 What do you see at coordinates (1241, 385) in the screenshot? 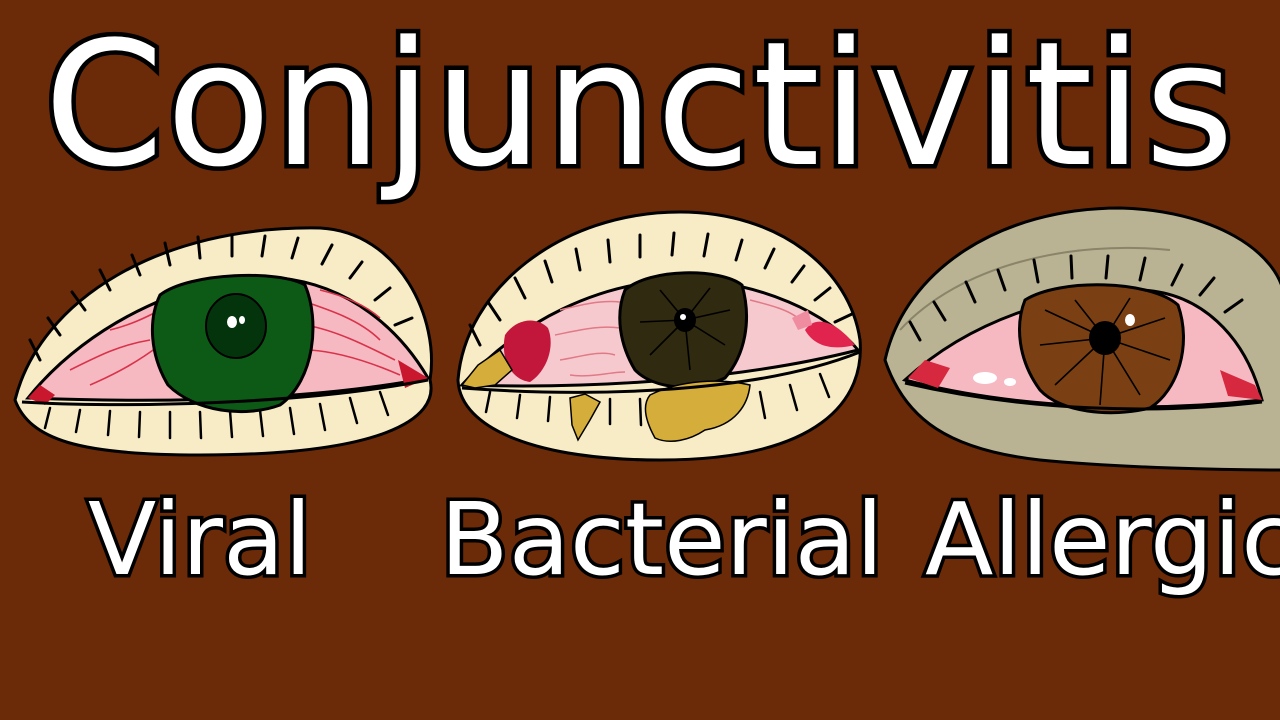
I see `allergic-redness-right` at bounding box center [1241, 385].